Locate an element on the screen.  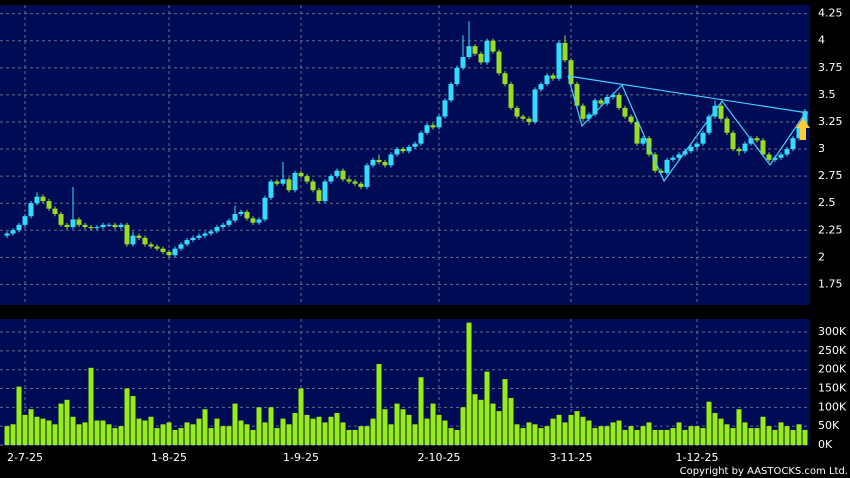
y-tick-label: 2.25 is located at coordinates (830, 229).